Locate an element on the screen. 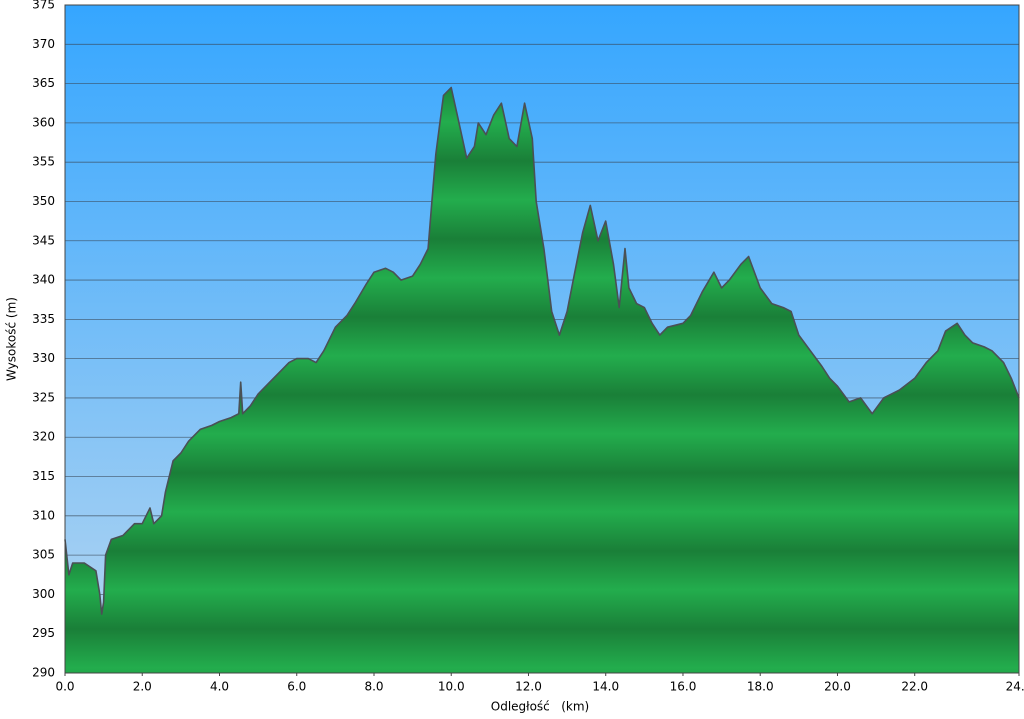  y-tick-label: 360 is located at coordinates (43, 122).